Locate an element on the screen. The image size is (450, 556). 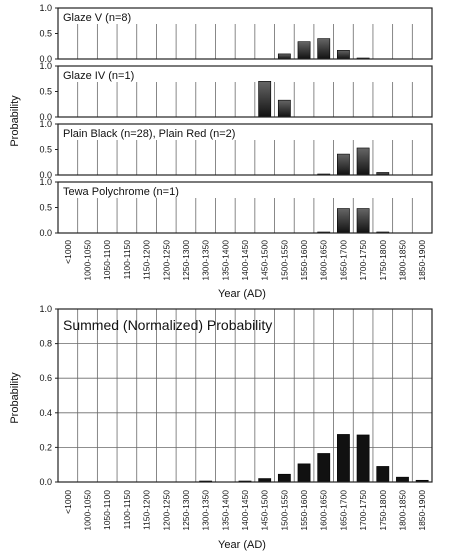
y-tick-label: 0.2 is located at coordinates (45, 447).